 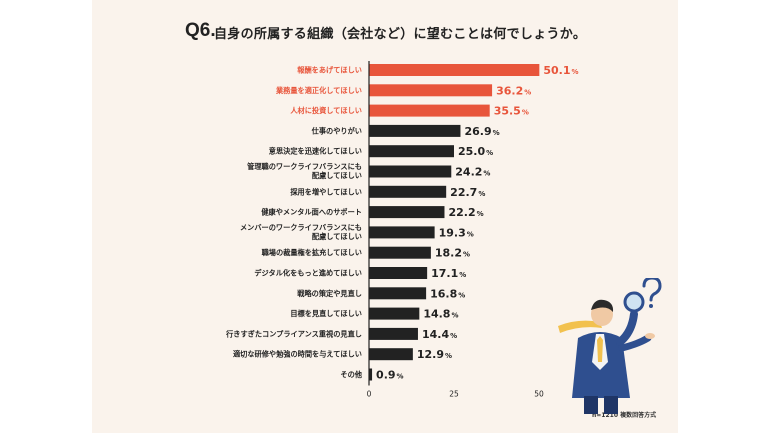 I want to click on category-label: デジタル化をもっと進めてほしい, so click(x=308, y=273).